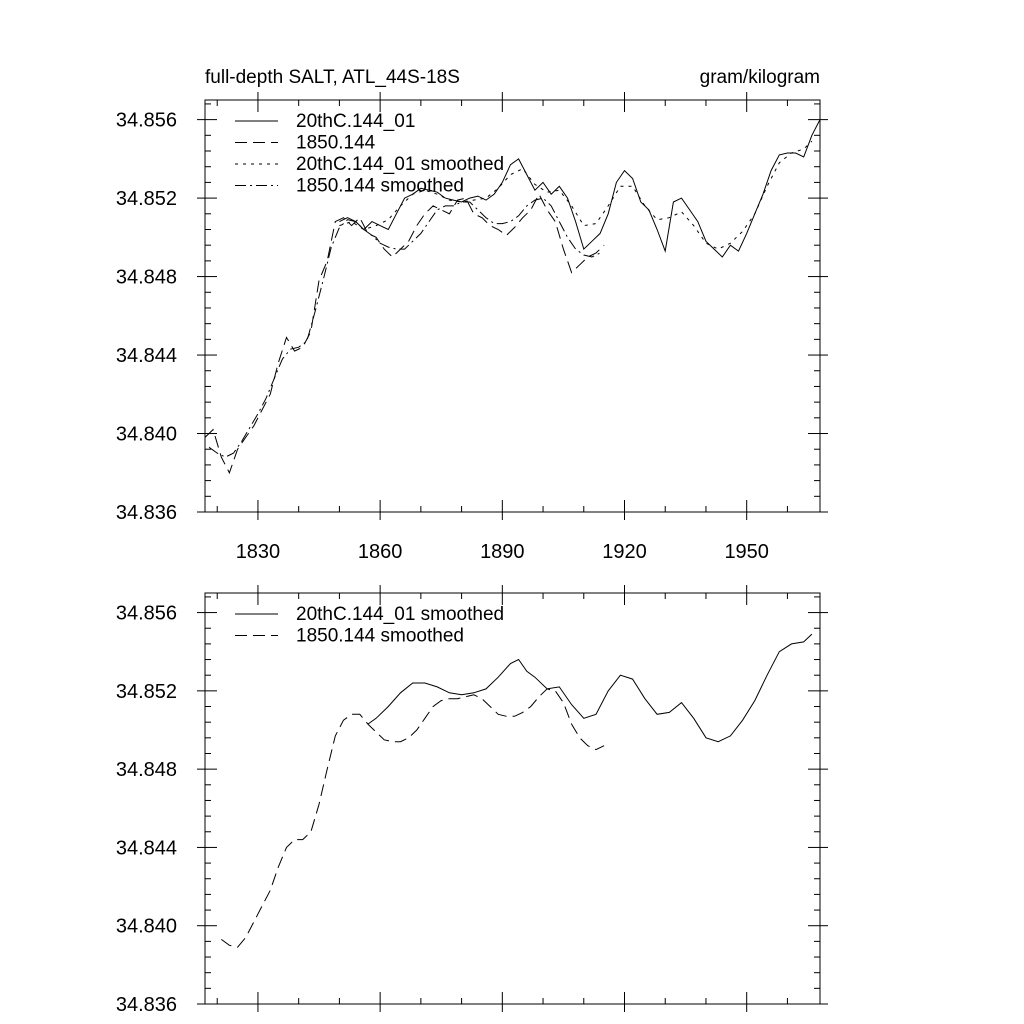  I want to click on x-tick-label: 1890, so click(502, 552).